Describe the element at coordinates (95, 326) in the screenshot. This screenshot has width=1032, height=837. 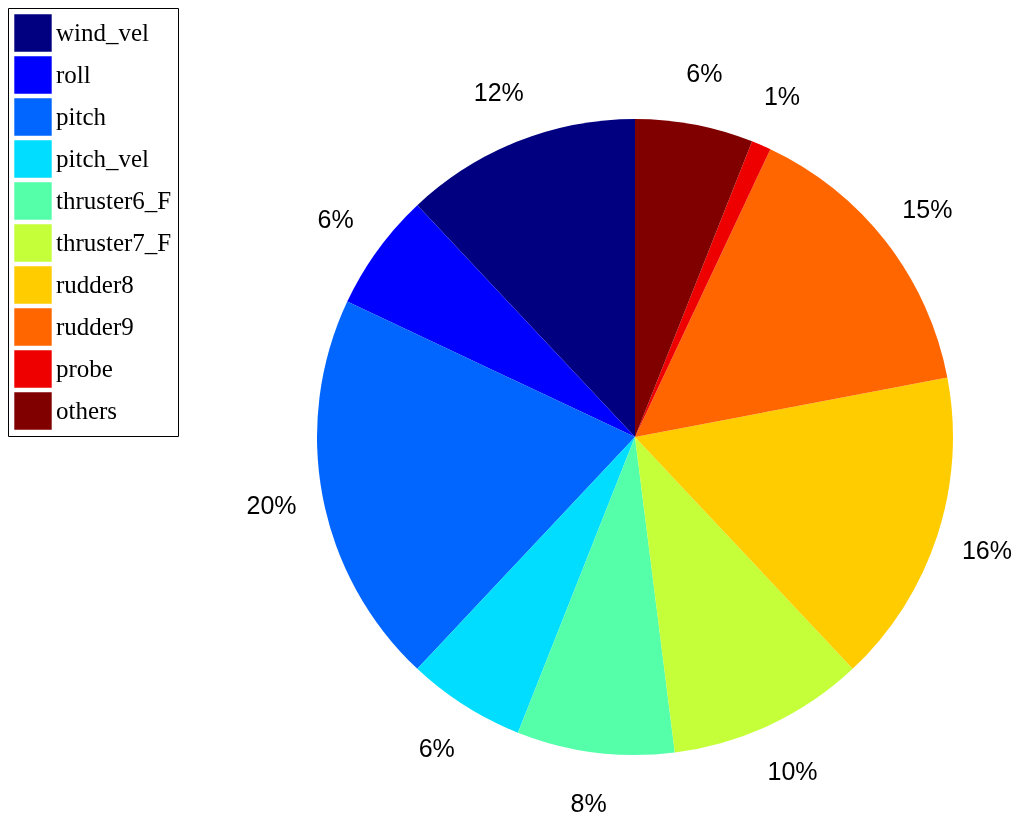
I see `legend-label: rudder9` at that location.